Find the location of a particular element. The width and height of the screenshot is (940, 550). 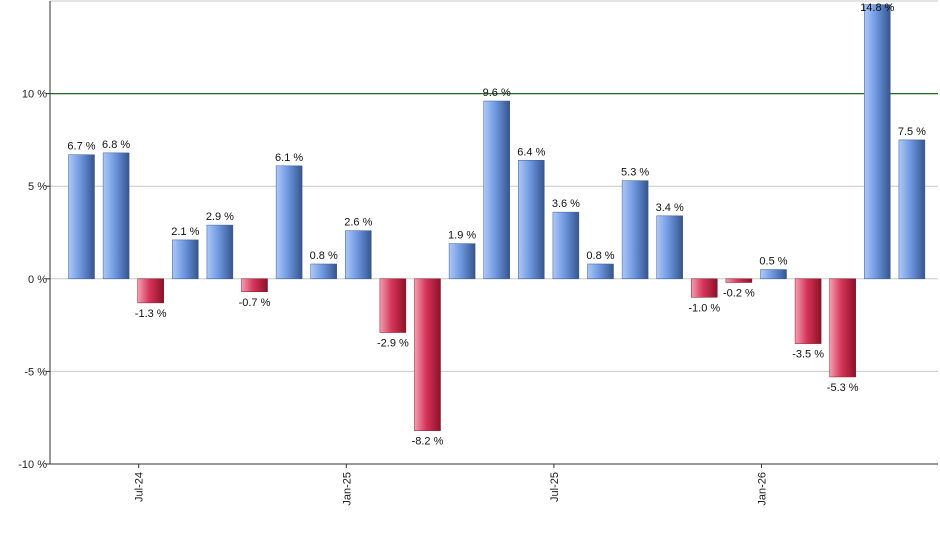

bar-value-label: -0.7 % is located at coordinates (255, 303).